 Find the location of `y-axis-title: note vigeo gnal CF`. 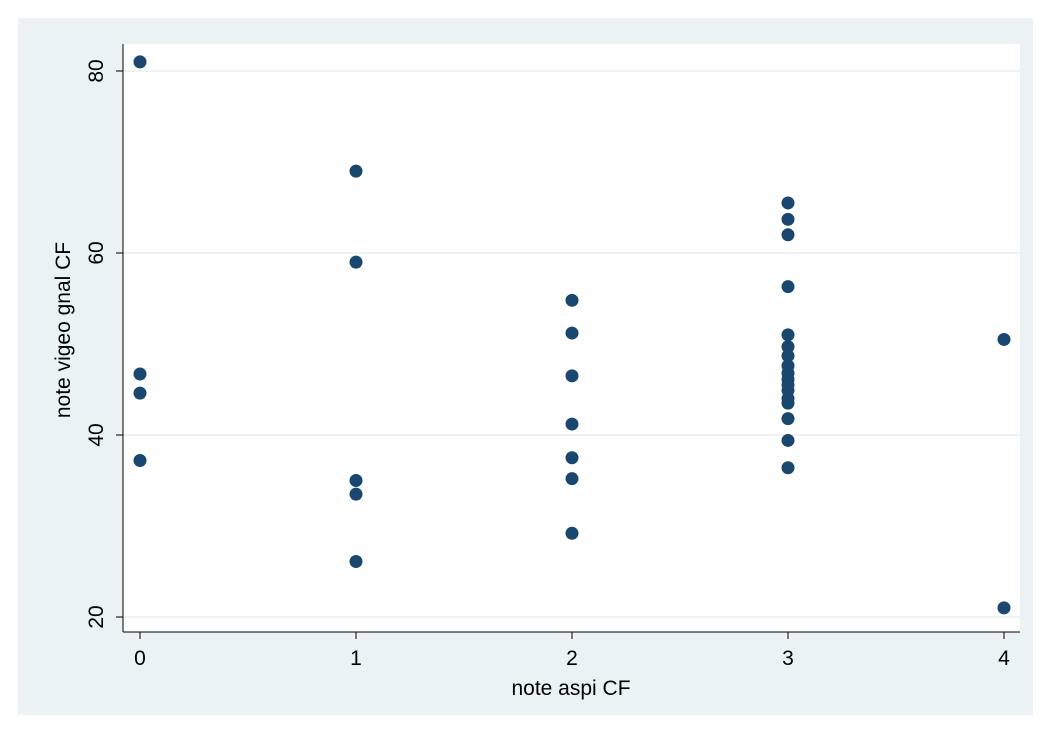

y-axis-title: note vigeo gnal CF is located at coordinates (63, 330).